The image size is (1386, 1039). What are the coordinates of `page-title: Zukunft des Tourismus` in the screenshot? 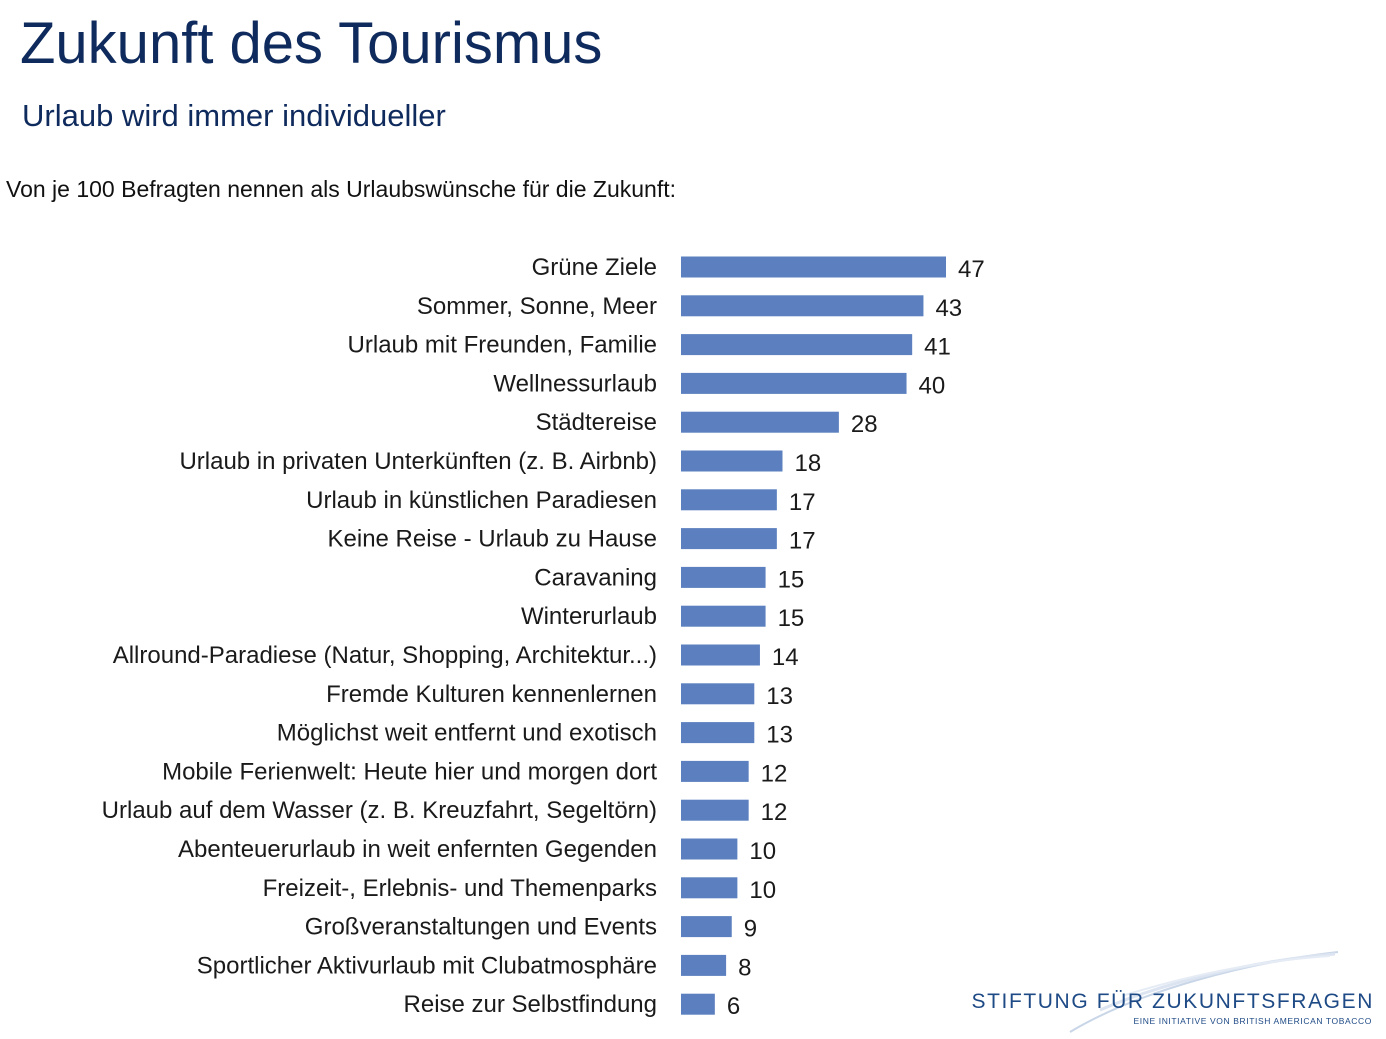 It's located at (311, 43).